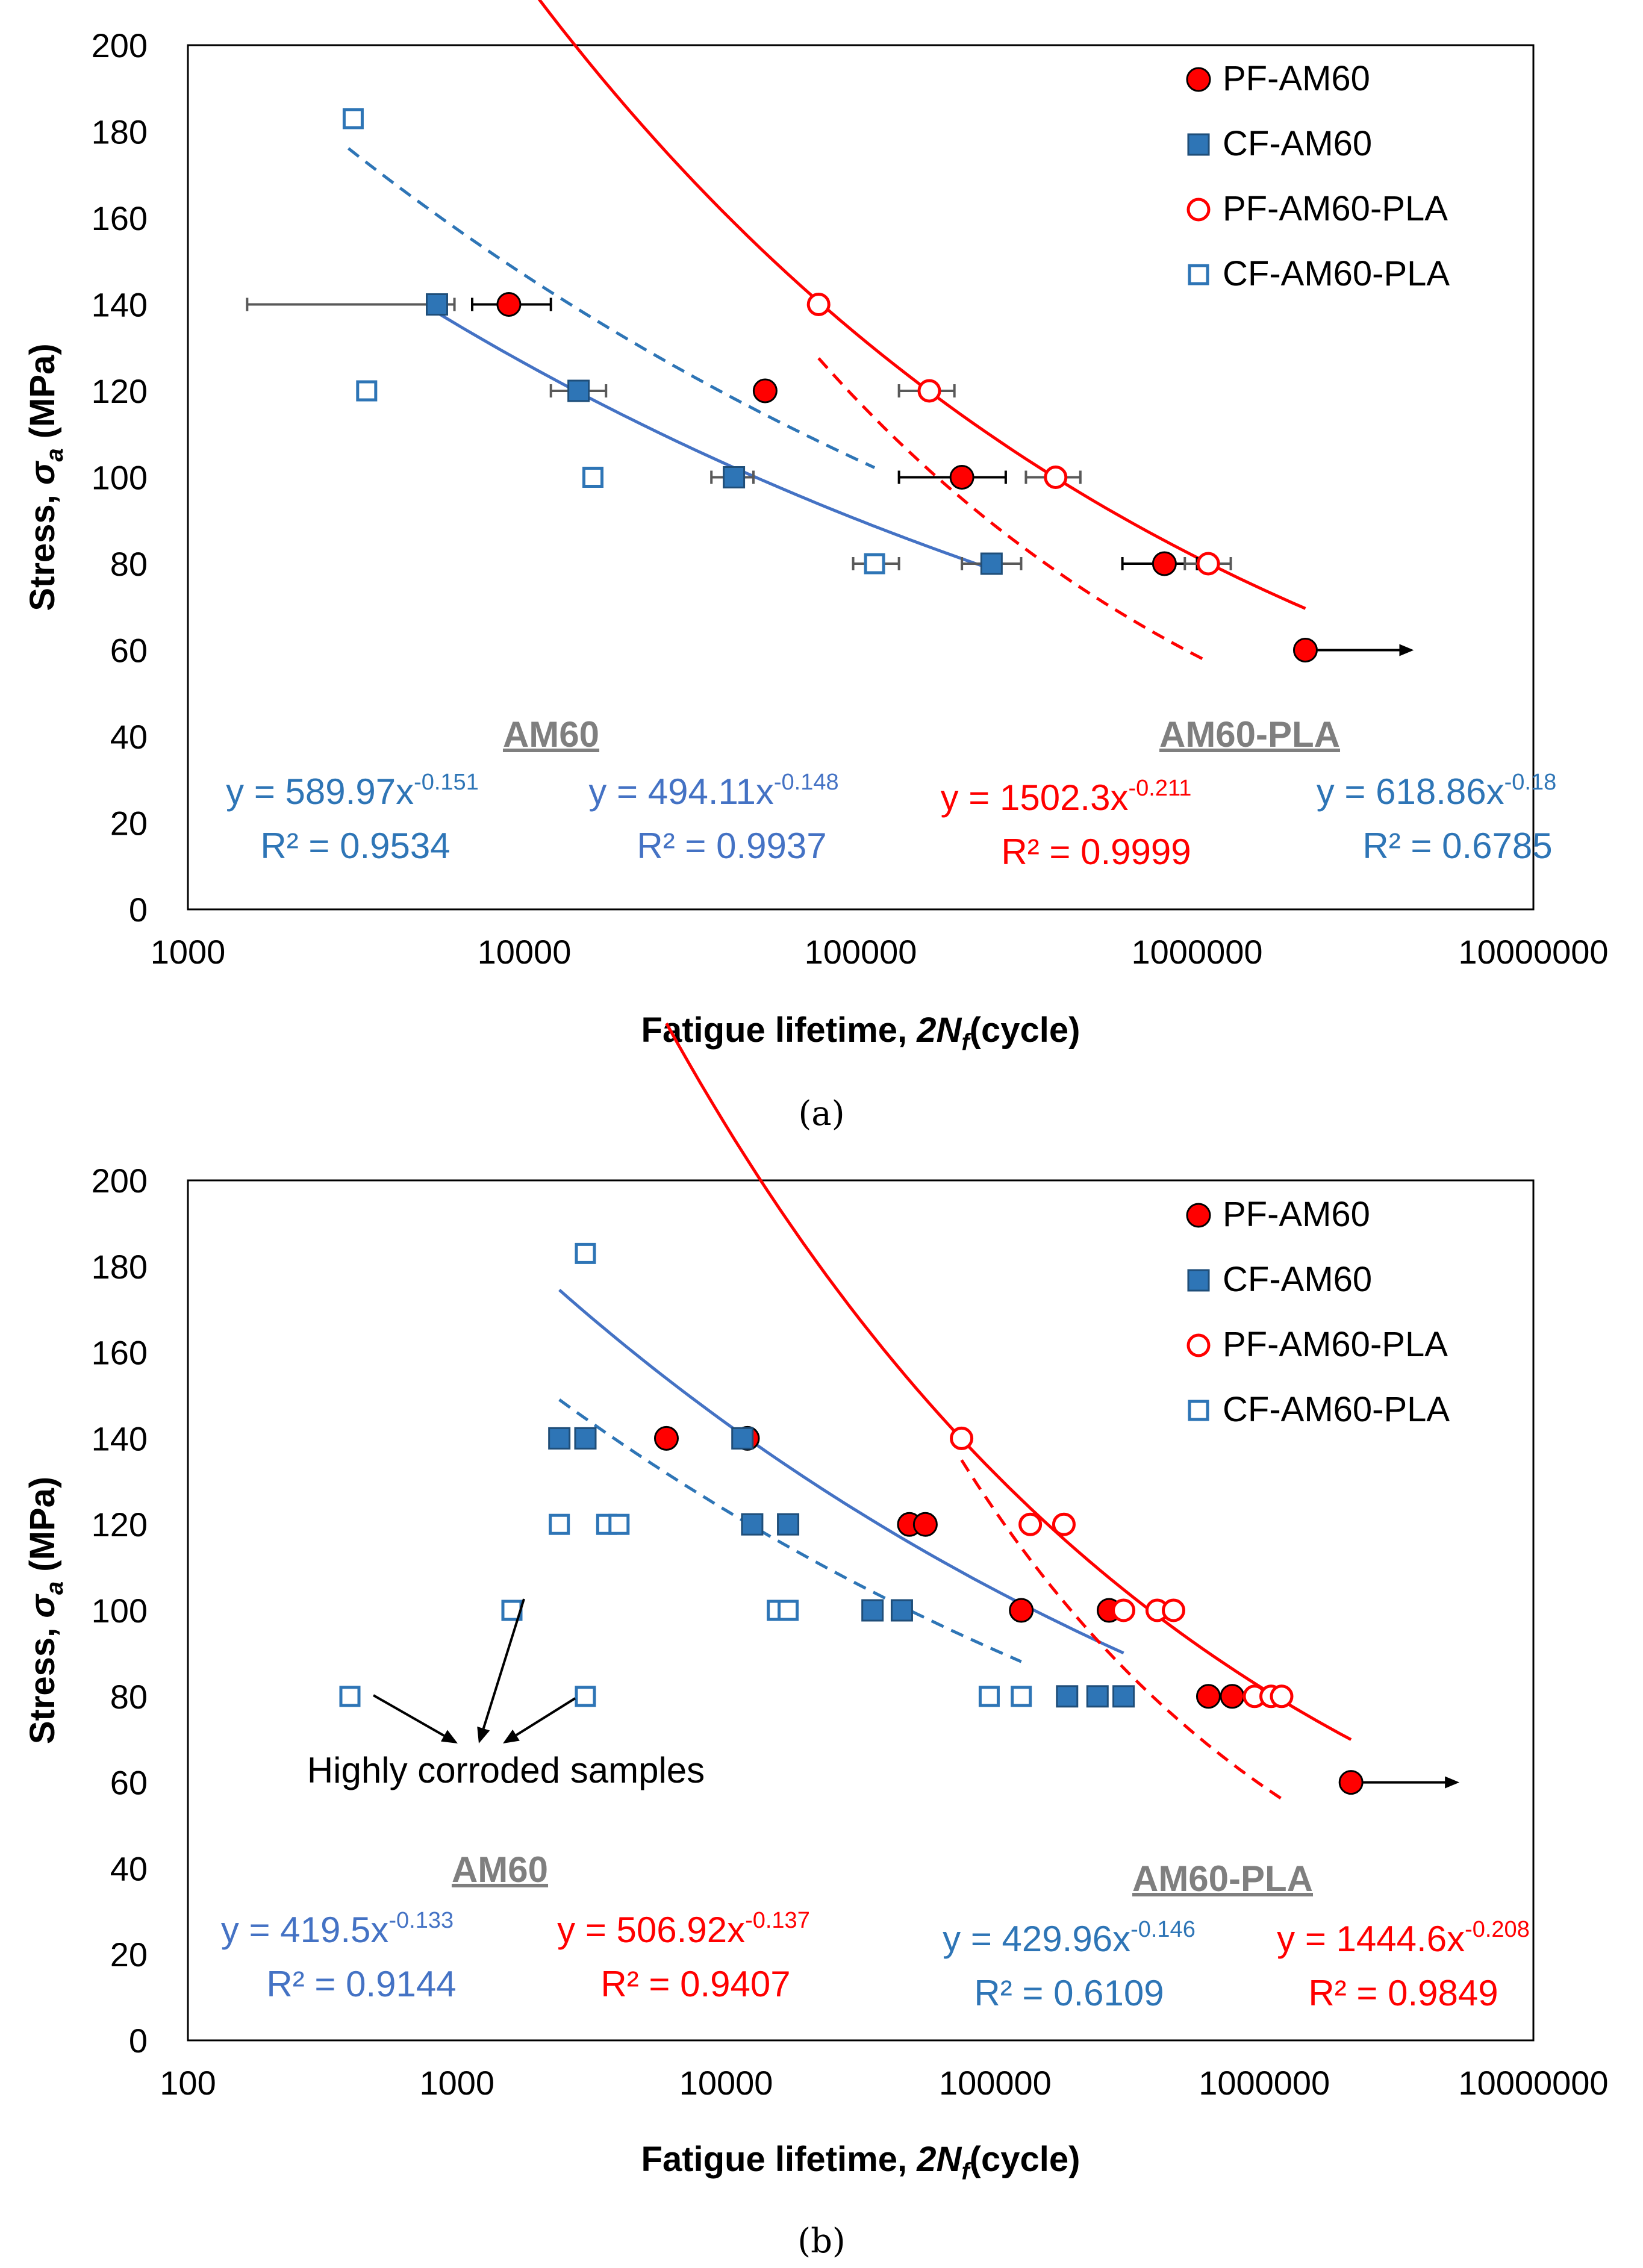  What do you see at coordinates (1337, 274) in the screenshot?
I see `legend-label: CF-AM60-PLA` at bounding box center [1337, 274].